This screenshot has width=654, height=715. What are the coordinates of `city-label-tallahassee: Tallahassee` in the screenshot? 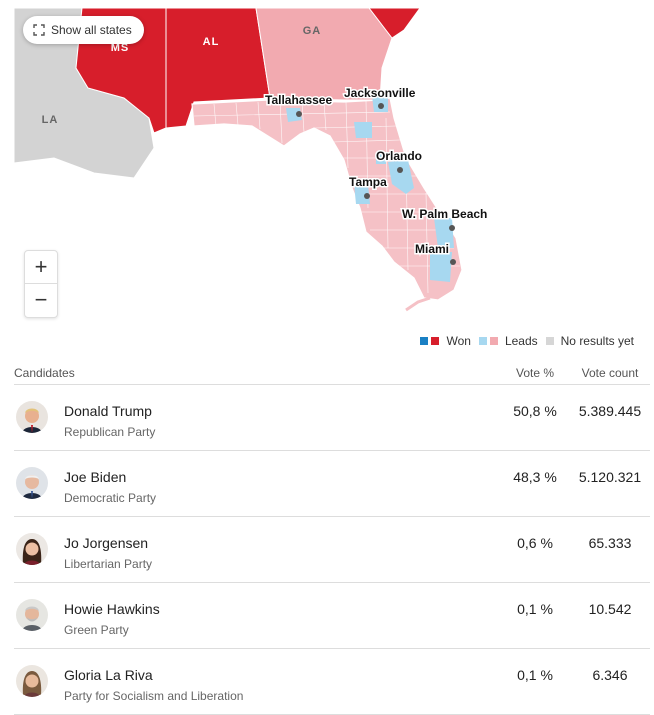 It's located at (298, 100).